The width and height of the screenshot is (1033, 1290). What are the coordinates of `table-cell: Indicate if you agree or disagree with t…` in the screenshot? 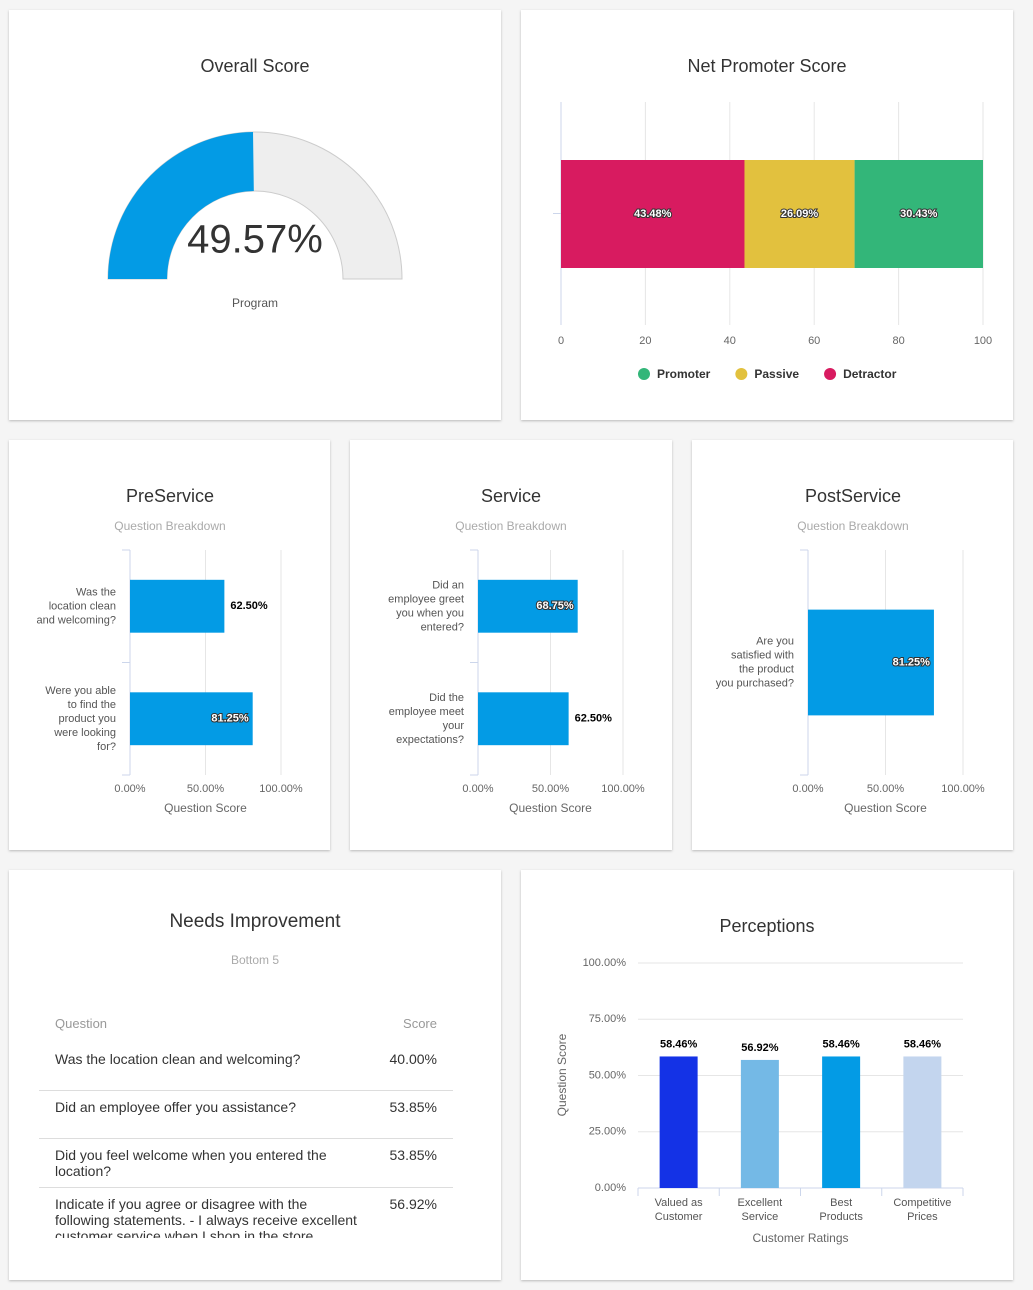 It's located at (206, 1212).